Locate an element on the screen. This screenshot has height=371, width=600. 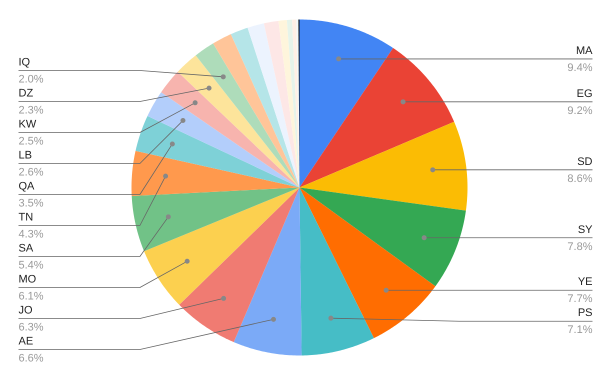
data-label: 2.6% is located at coordinates (31, 172).